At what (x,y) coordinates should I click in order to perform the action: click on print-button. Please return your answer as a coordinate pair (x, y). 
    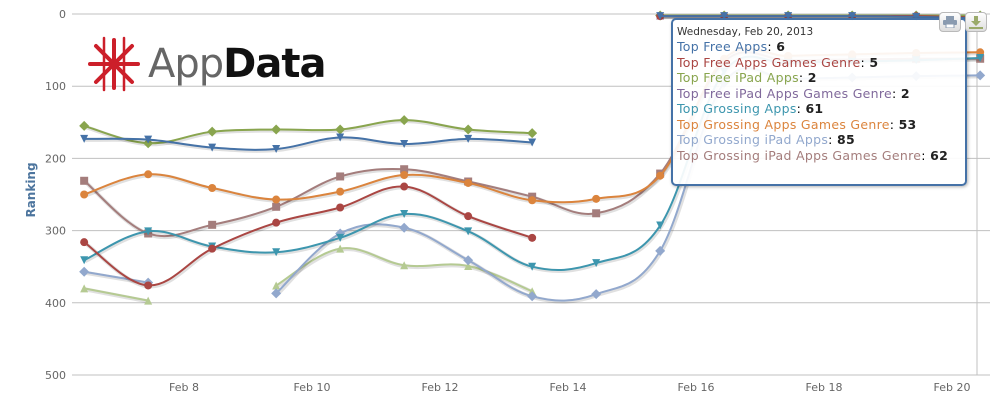
    Looking at the image, I should click on (950, 22).